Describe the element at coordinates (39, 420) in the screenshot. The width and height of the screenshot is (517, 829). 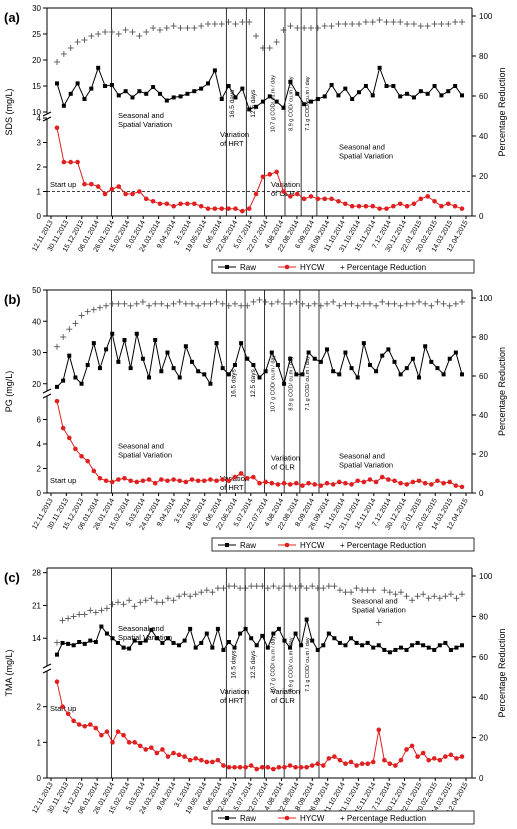
I see `y-tick-label: 6` at that location.